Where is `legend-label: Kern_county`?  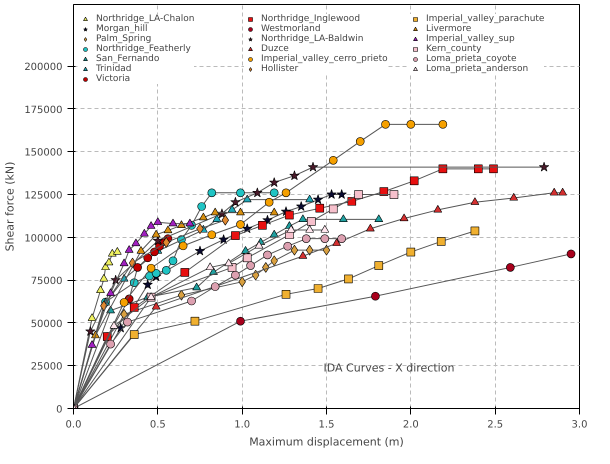
legend-label: Kern_county is located at coordinates (454, 49).